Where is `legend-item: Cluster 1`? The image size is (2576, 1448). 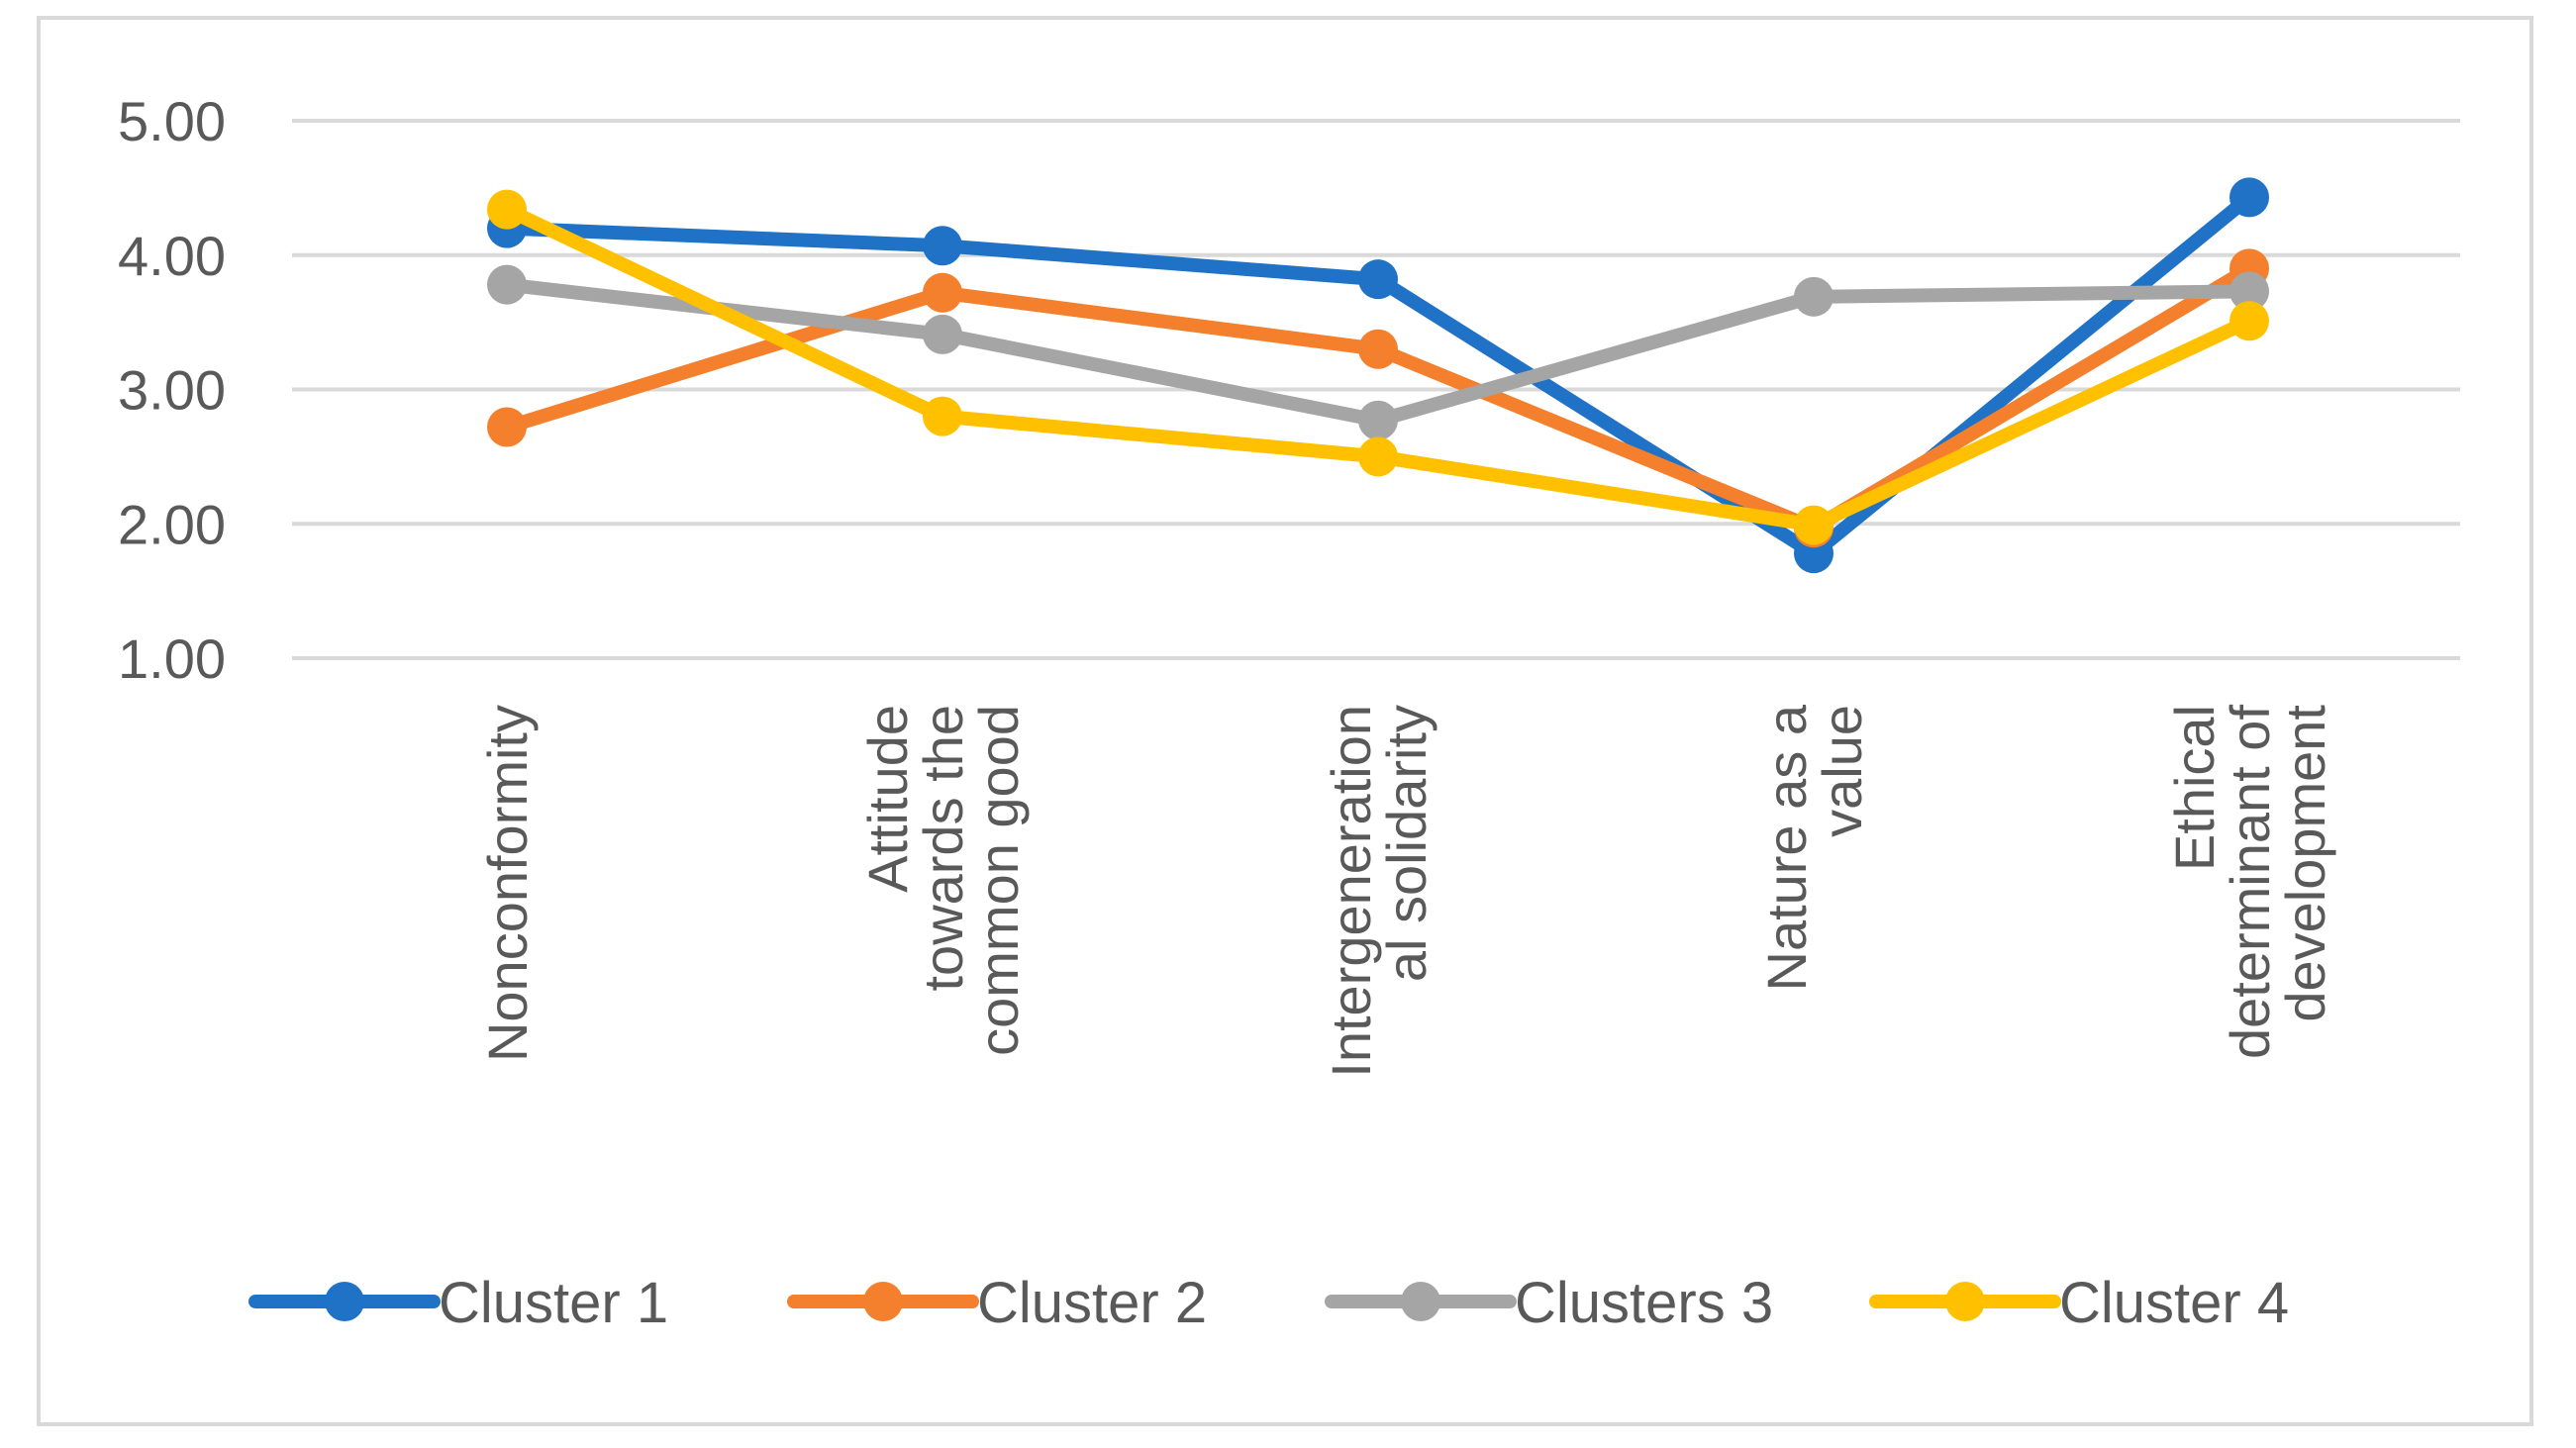
legend-item: Cluster 1 is located at coordinates (458, 1303).